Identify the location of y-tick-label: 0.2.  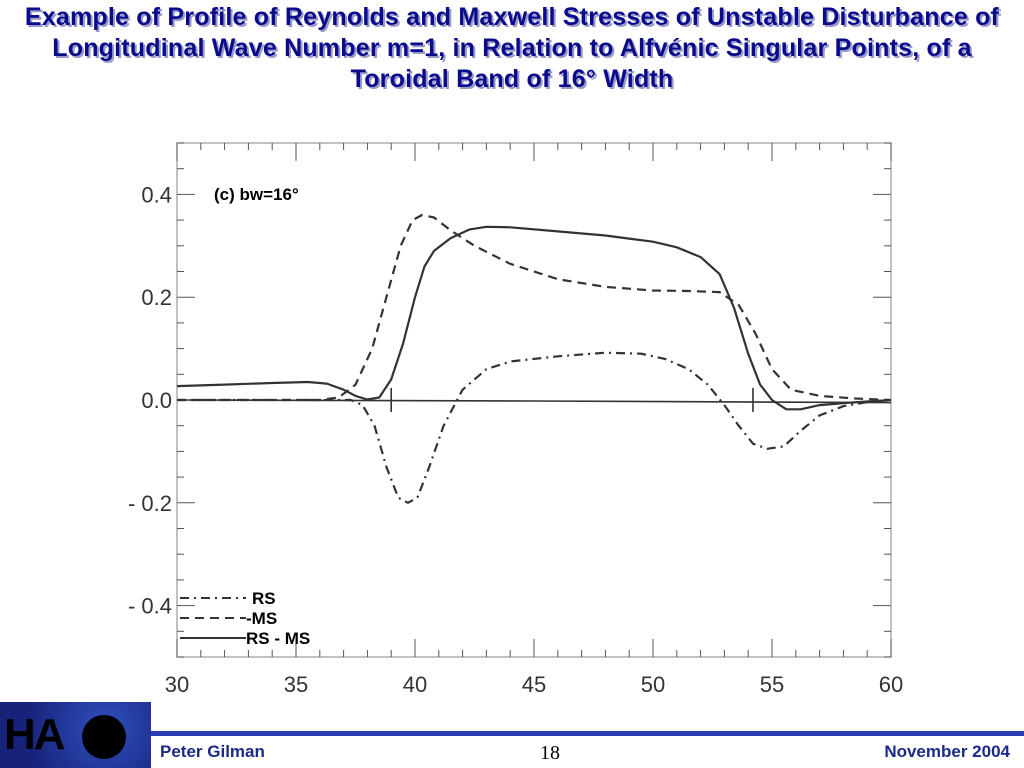
(156, 297).